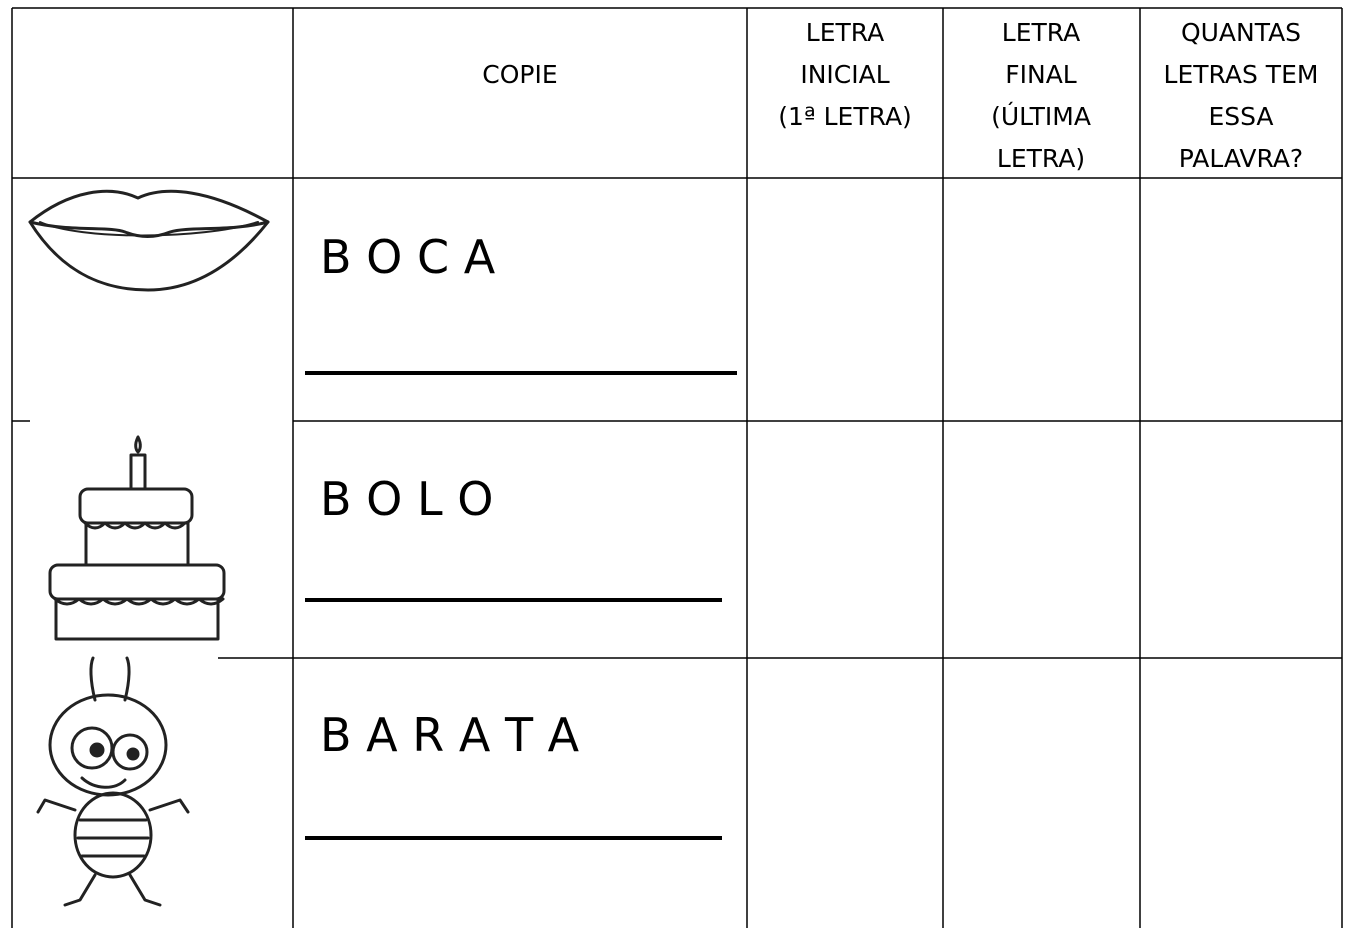 The image size is (1346, 928). I want to click on header-cell: COPIE, so click(519, 74).